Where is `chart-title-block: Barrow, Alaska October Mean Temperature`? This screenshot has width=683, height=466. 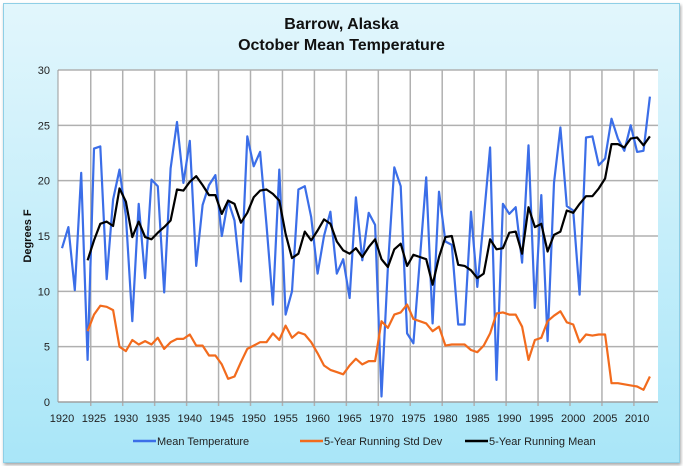
chart-title-block: Barrow, Alaska October Mean Temperature is located at coordinates (341, 35).